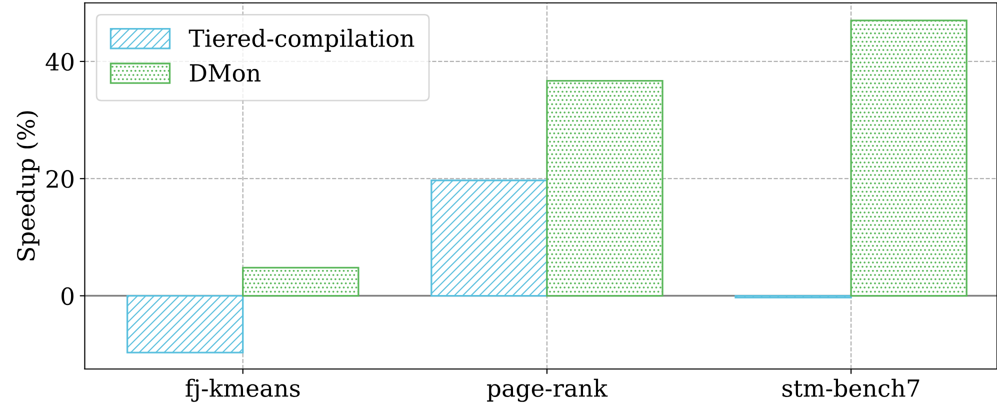 The height and width of the screenshot is (410, 997). What do you see at coordinates (225, 73) in the screenshot?
I see `legend-label: DMon` at bounding box center [225, 73].